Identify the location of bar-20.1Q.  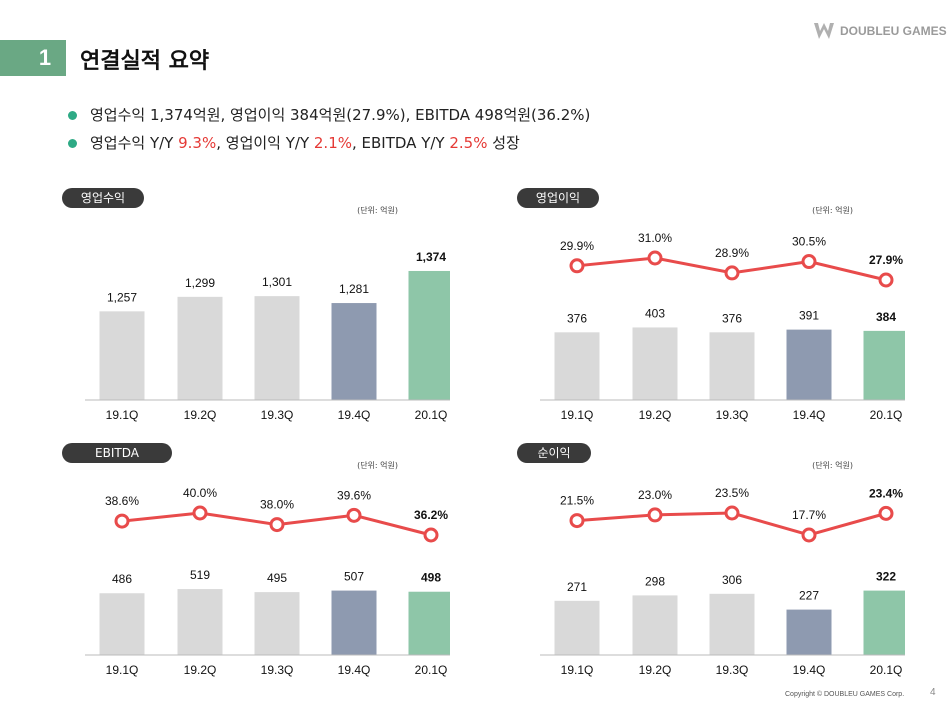
(884, 365).